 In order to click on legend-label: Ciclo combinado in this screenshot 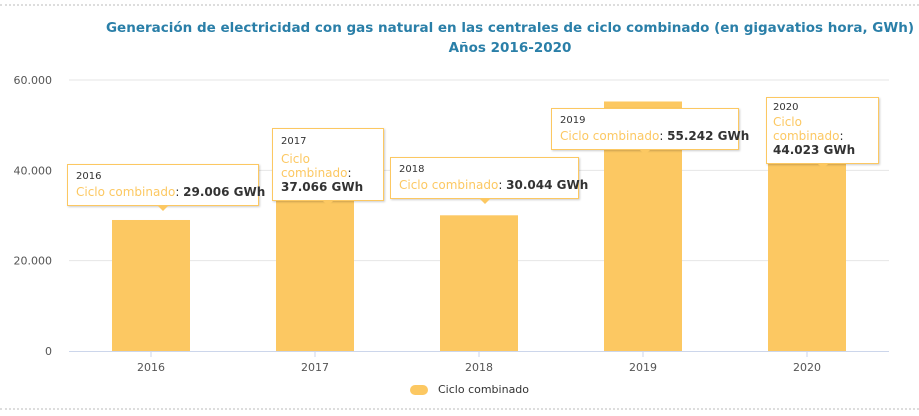, I will do `click(484, 389)`.